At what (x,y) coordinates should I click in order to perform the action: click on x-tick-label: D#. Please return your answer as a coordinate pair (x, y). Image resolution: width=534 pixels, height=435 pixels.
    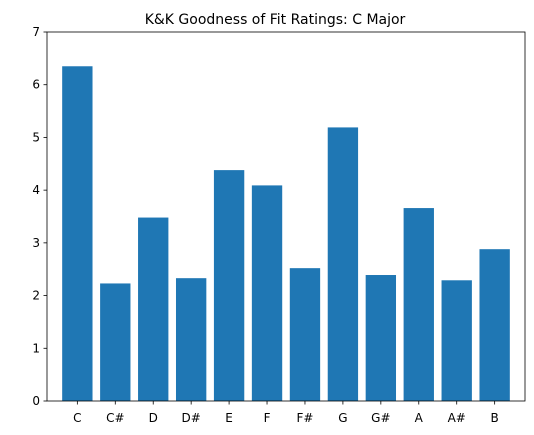
    Looking at the image, I should click on (191, 418).